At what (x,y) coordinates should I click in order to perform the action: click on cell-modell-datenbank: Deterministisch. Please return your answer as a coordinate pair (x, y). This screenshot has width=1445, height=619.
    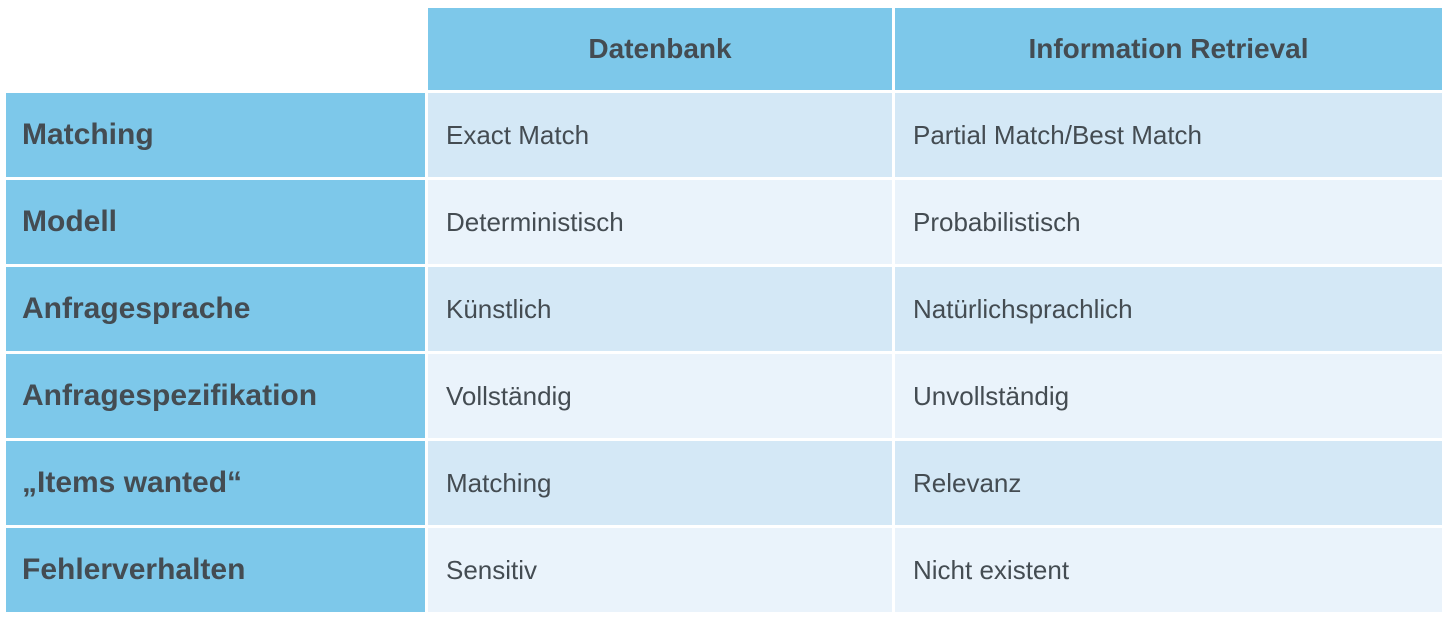
    Looking at the image, I should click on (660, 222).